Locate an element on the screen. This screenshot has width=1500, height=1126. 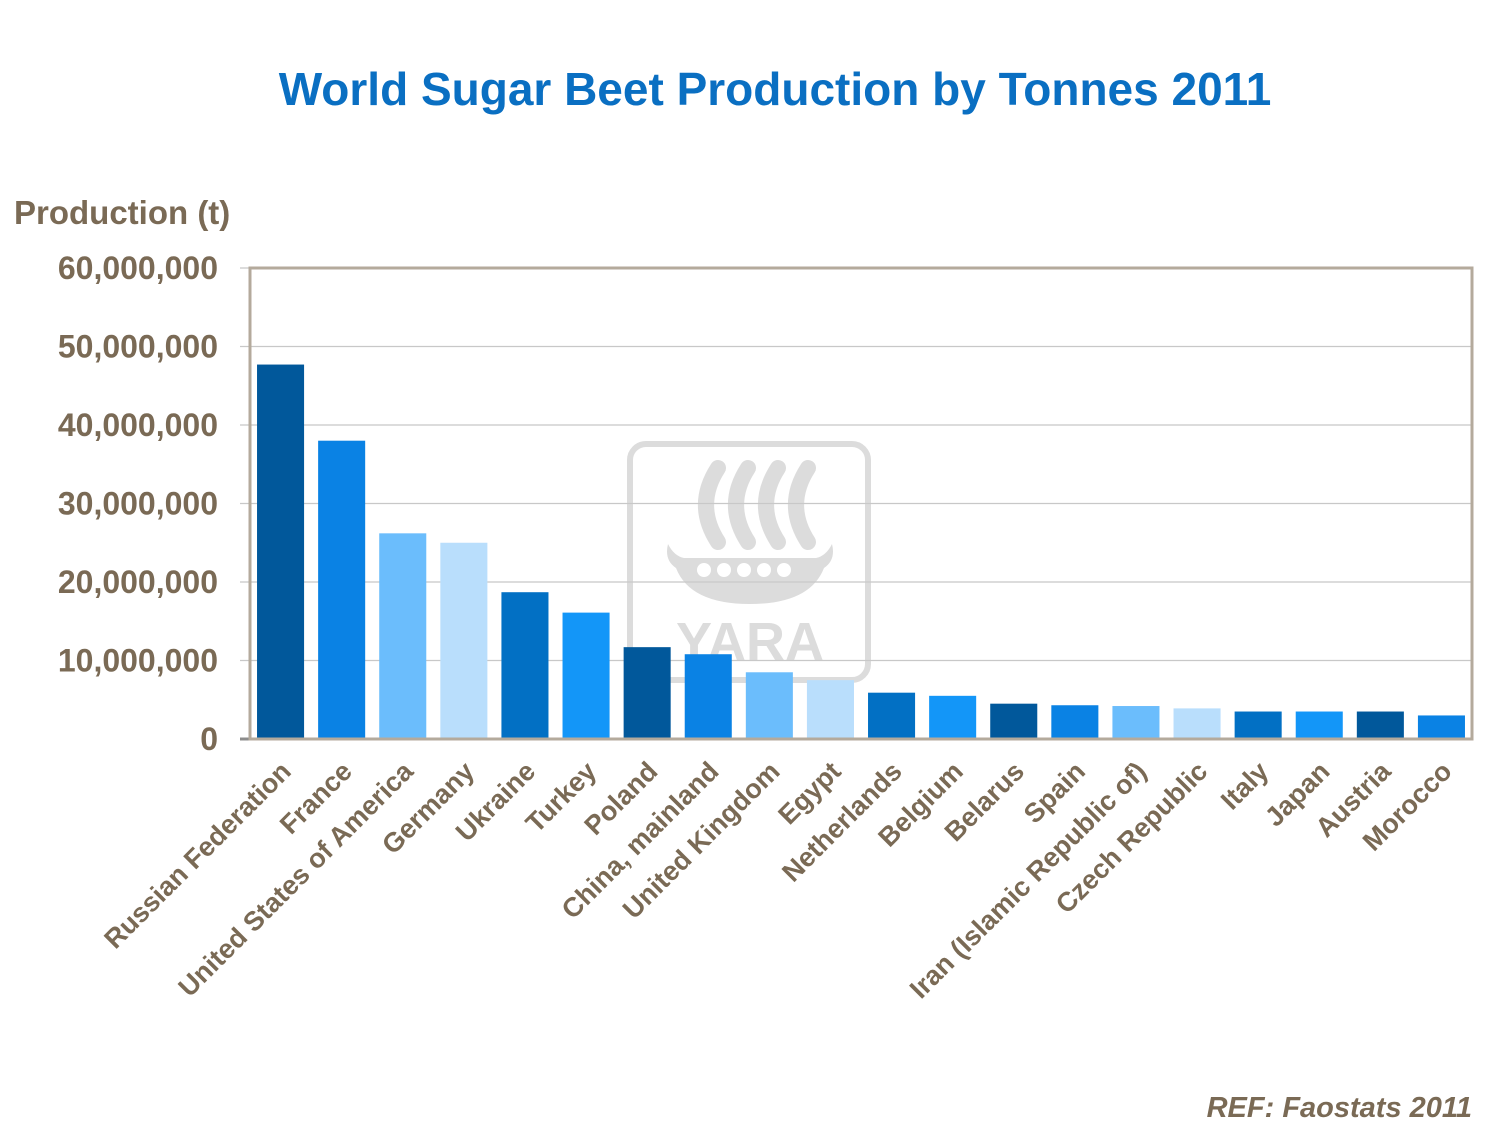
y-tick-label: 20,000,000 is located at coordinates (138, 582).